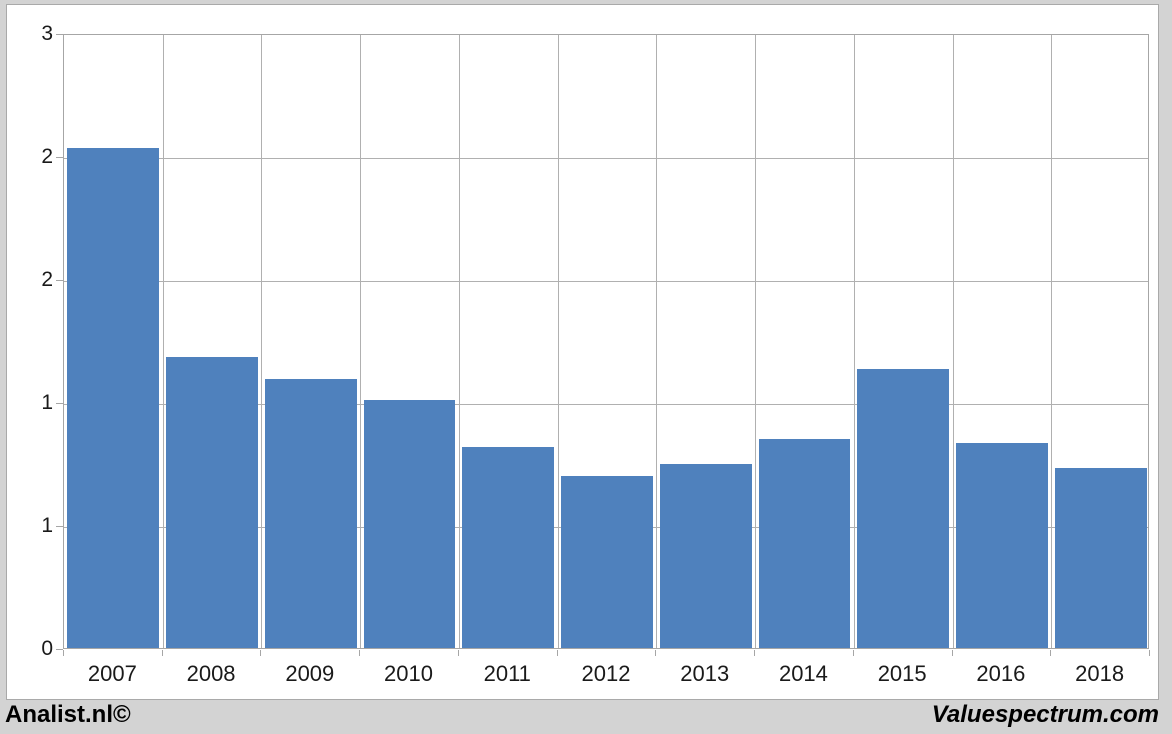 The image size is (1172, 734). Describe the element at coordinates (705, 555) in the screenshot. I see `bar-2013` at that location.